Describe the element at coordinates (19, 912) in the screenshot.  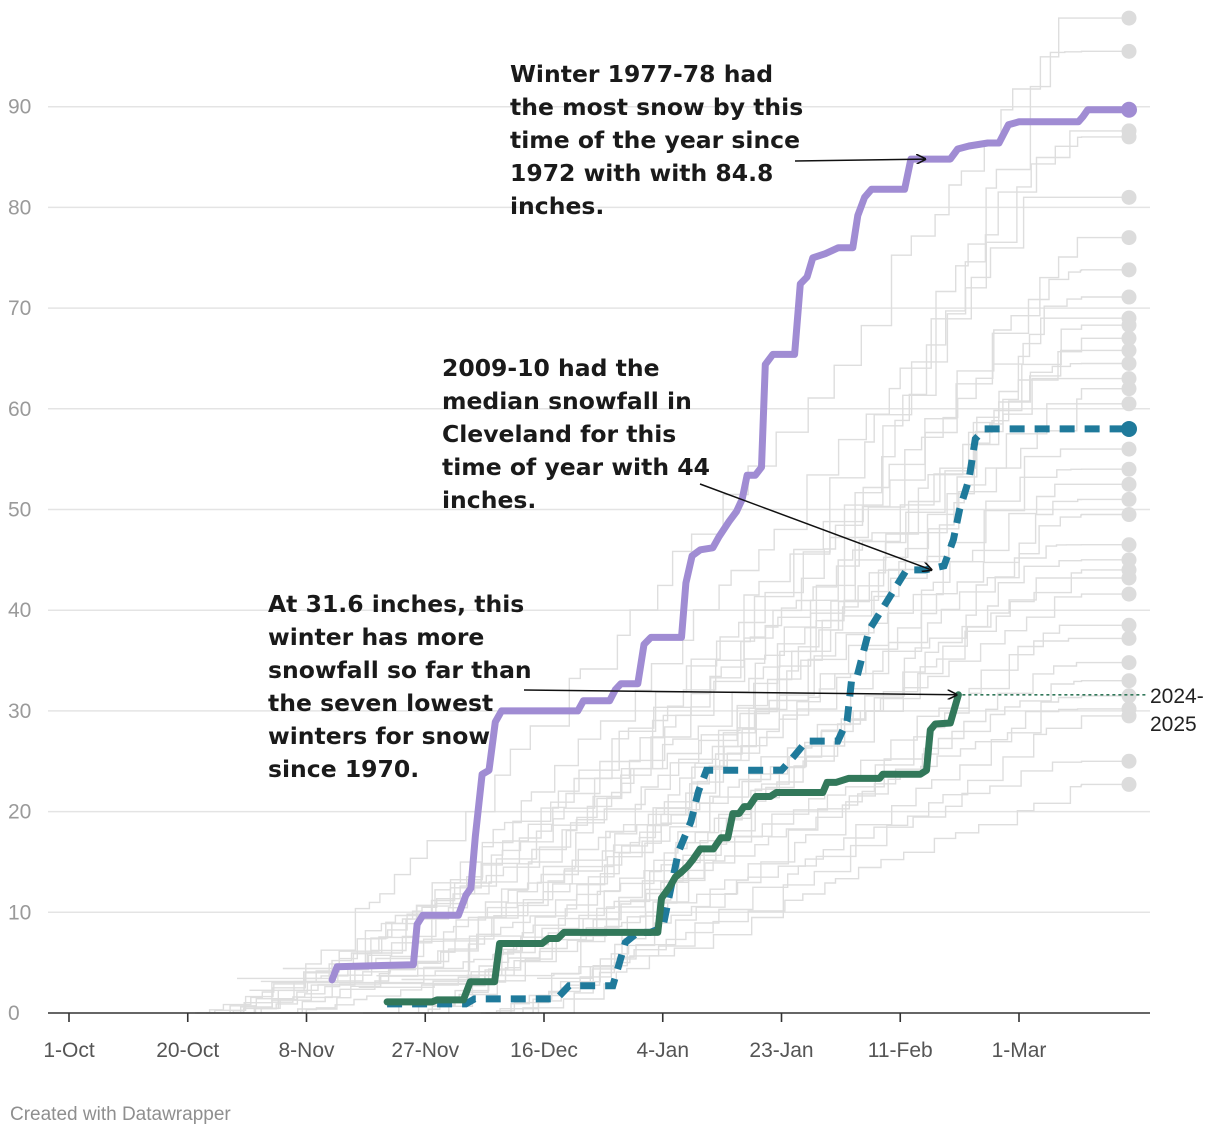
I see `y-tick-label-10: 10` at that location.